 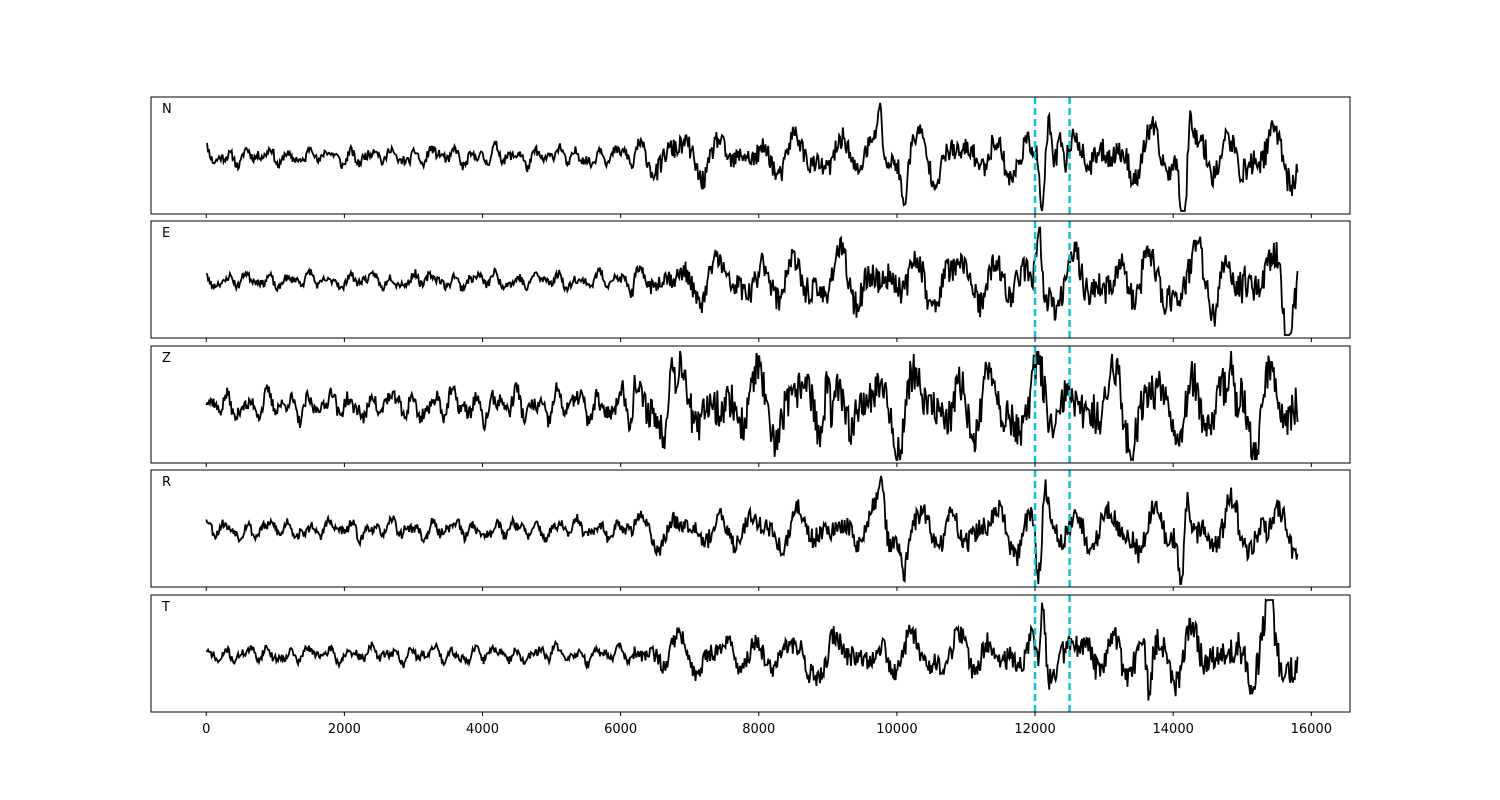 I want to click on x-axis: 0 2000 4000 6000 8000 10000 12000 14000 16000, so click(x=767, y=729).